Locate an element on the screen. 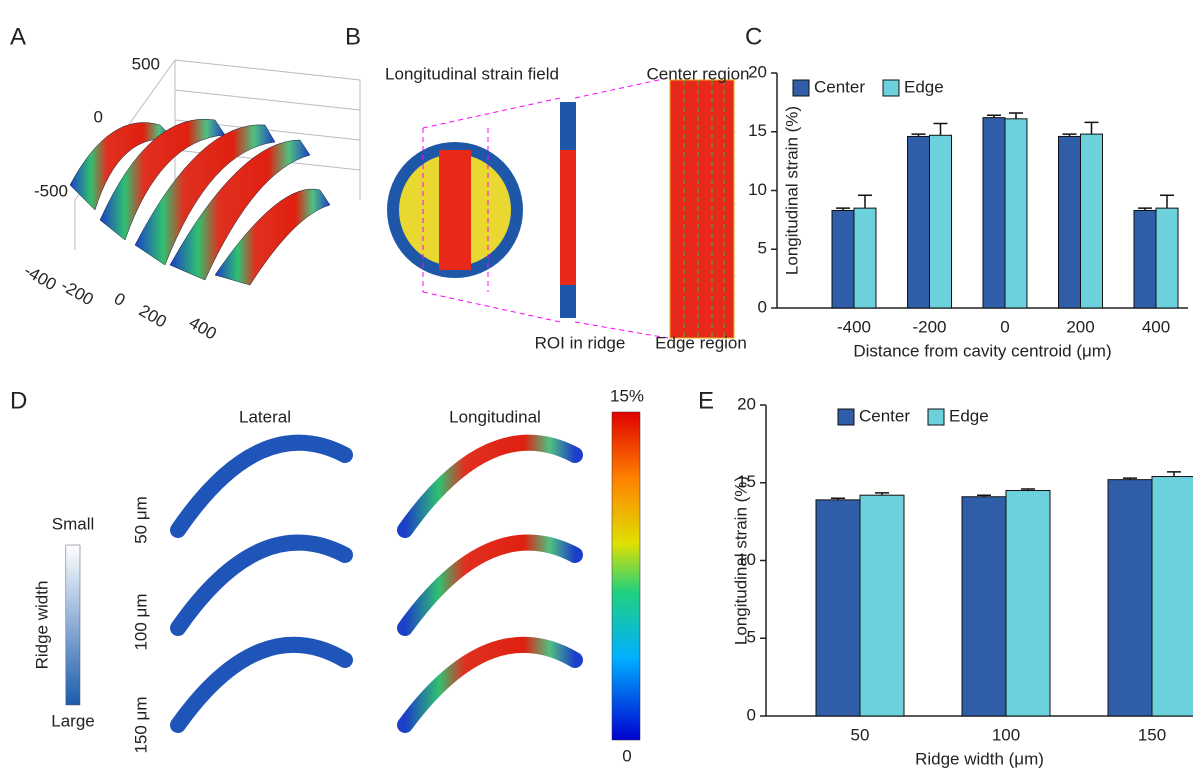 The height and width of the screenshot is (778, 1193). d-row: 50 μm is located at coordinates (140, 520).